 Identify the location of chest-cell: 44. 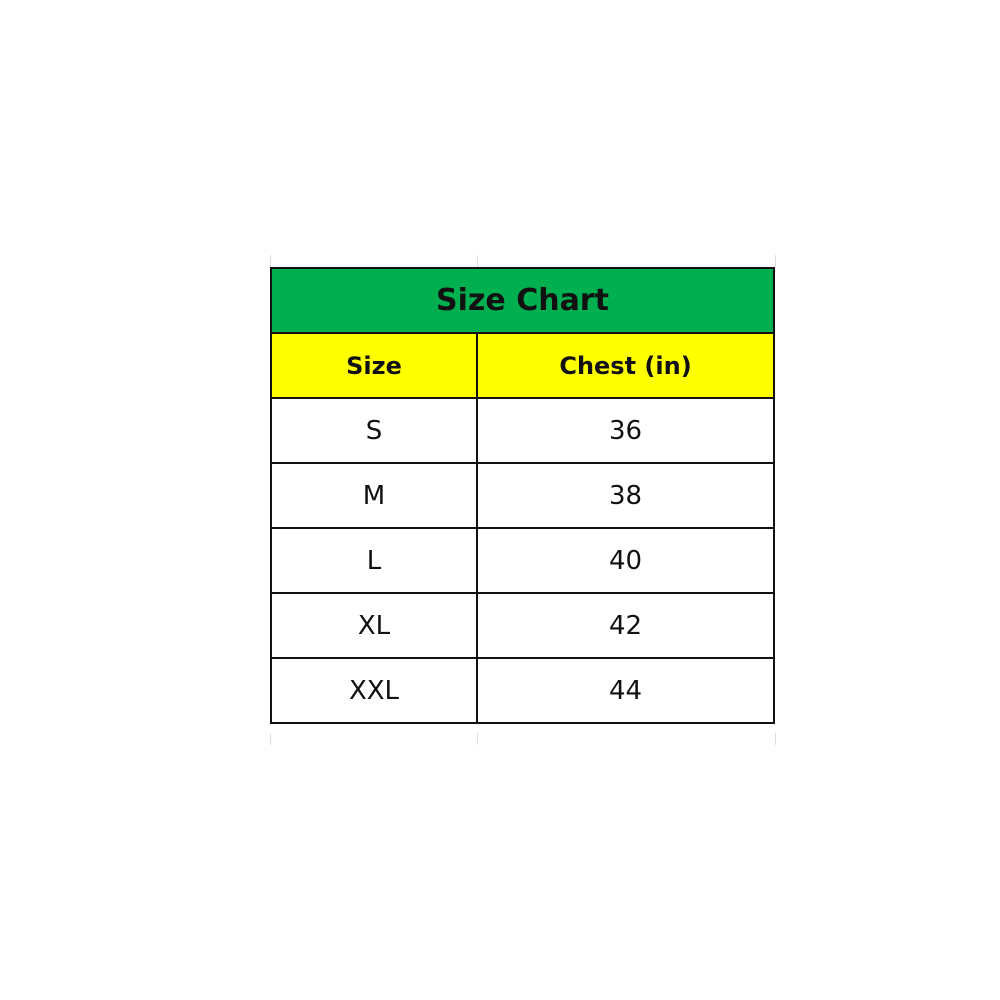
(625, 690).